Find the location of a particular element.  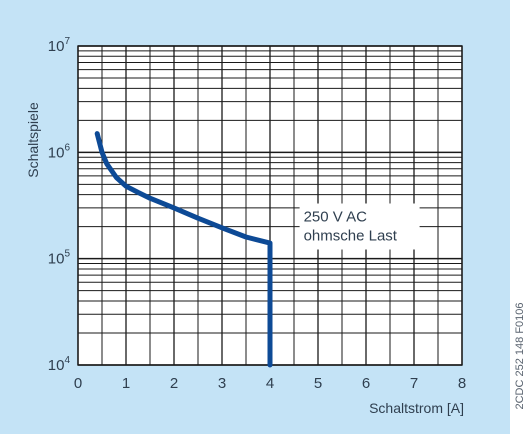

x-tick-label: 2 is located at coordinates (174, 383).